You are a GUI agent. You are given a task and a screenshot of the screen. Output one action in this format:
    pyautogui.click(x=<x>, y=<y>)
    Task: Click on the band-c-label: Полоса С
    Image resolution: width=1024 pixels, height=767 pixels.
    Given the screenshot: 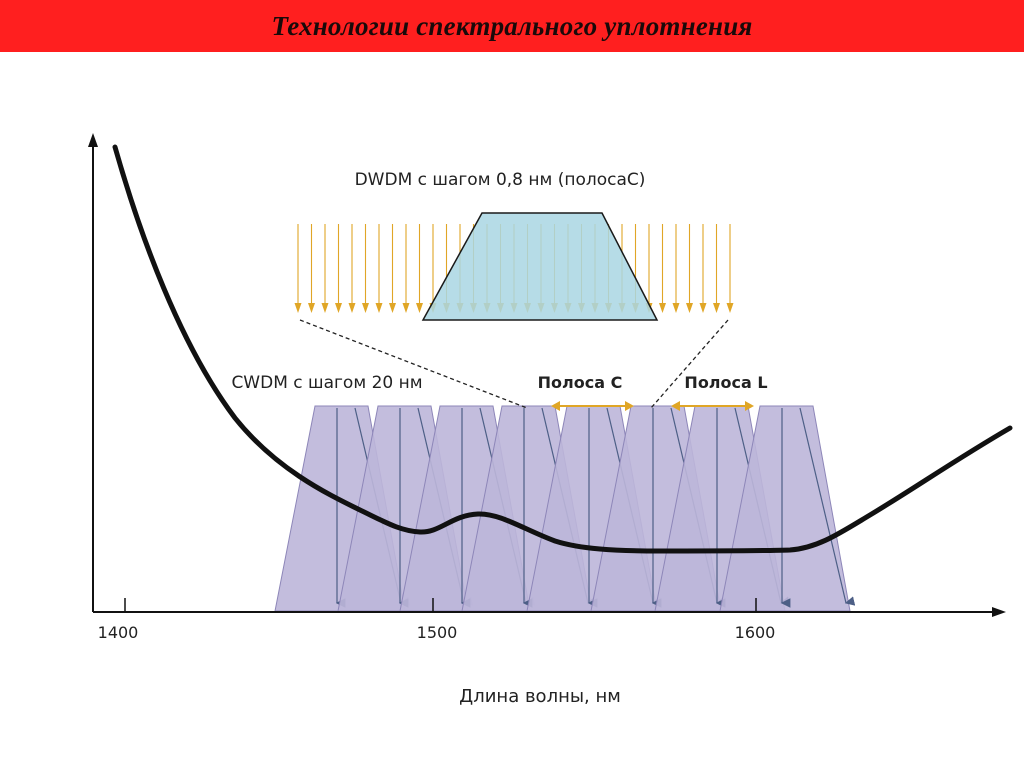 What is the action you would take?
    pyautogui.click(x=580, y=382)
    